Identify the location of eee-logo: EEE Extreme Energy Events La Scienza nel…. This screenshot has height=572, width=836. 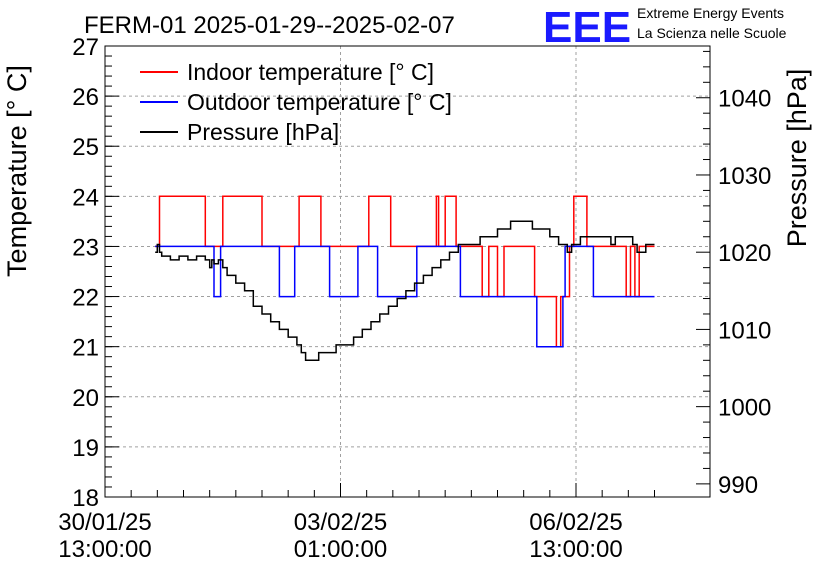
(665, 27).